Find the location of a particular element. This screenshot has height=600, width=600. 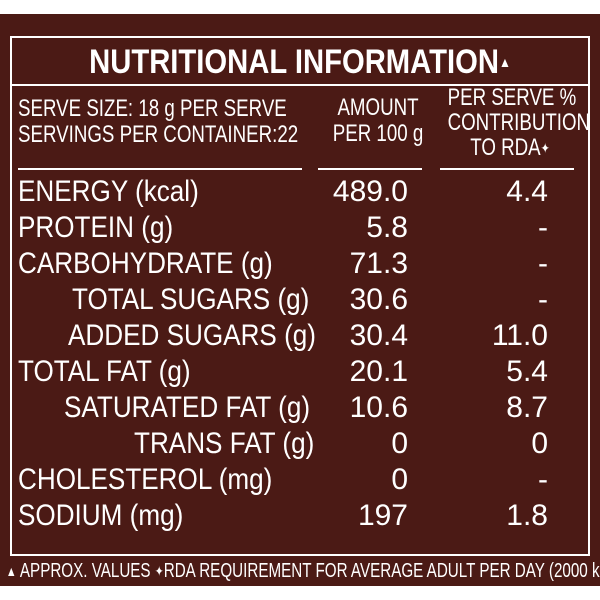

rda-header-line2: CONTRIBUTION is located at coordinates (519, 122).